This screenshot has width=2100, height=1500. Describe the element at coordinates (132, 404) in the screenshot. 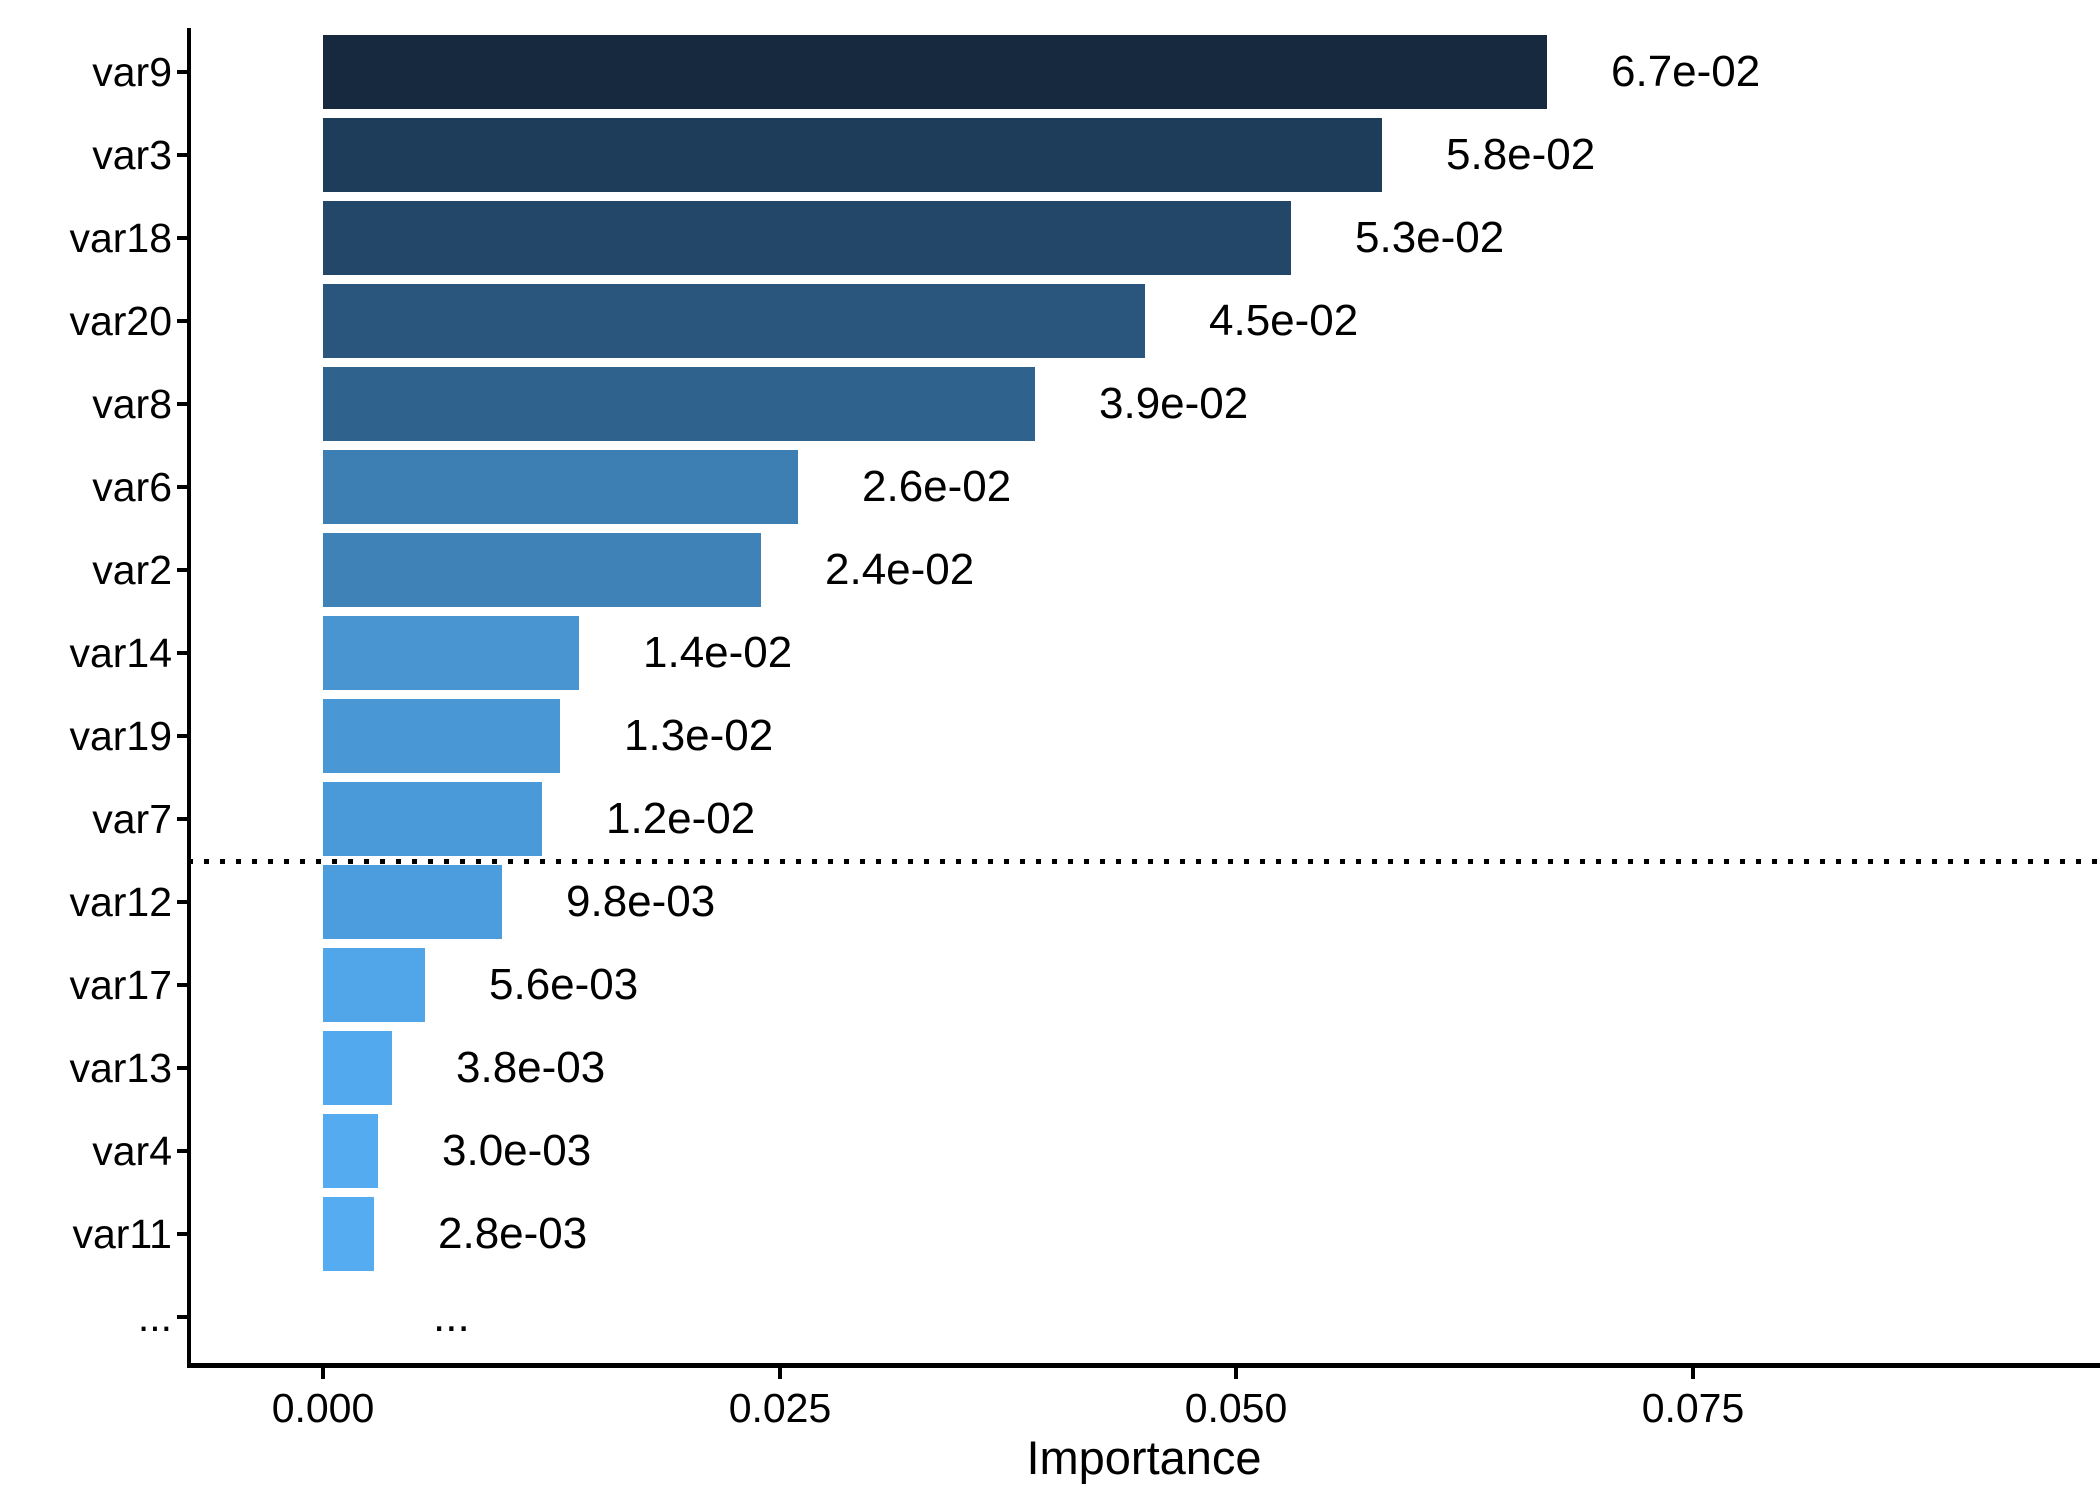

I see `y-axis-label: var8` at that location.